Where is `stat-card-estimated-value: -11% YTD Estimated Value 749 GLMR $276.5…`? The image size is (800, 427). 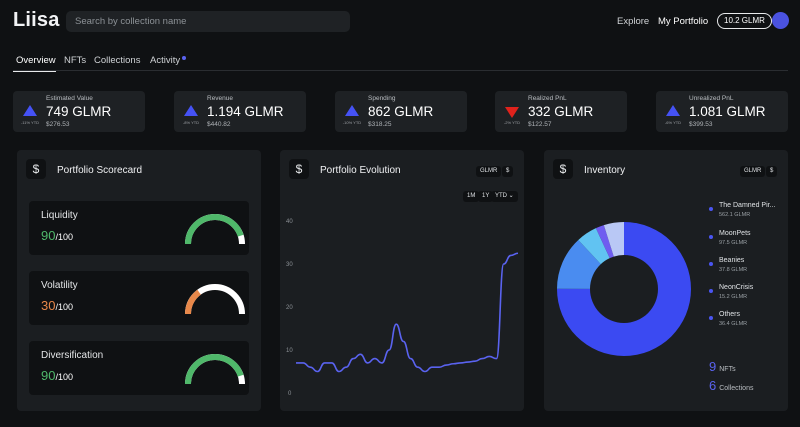 stat-card-estimated-value: -11% YTD Estimated Value 749 GLMR $276.5… is located at coordinates (79, 111).